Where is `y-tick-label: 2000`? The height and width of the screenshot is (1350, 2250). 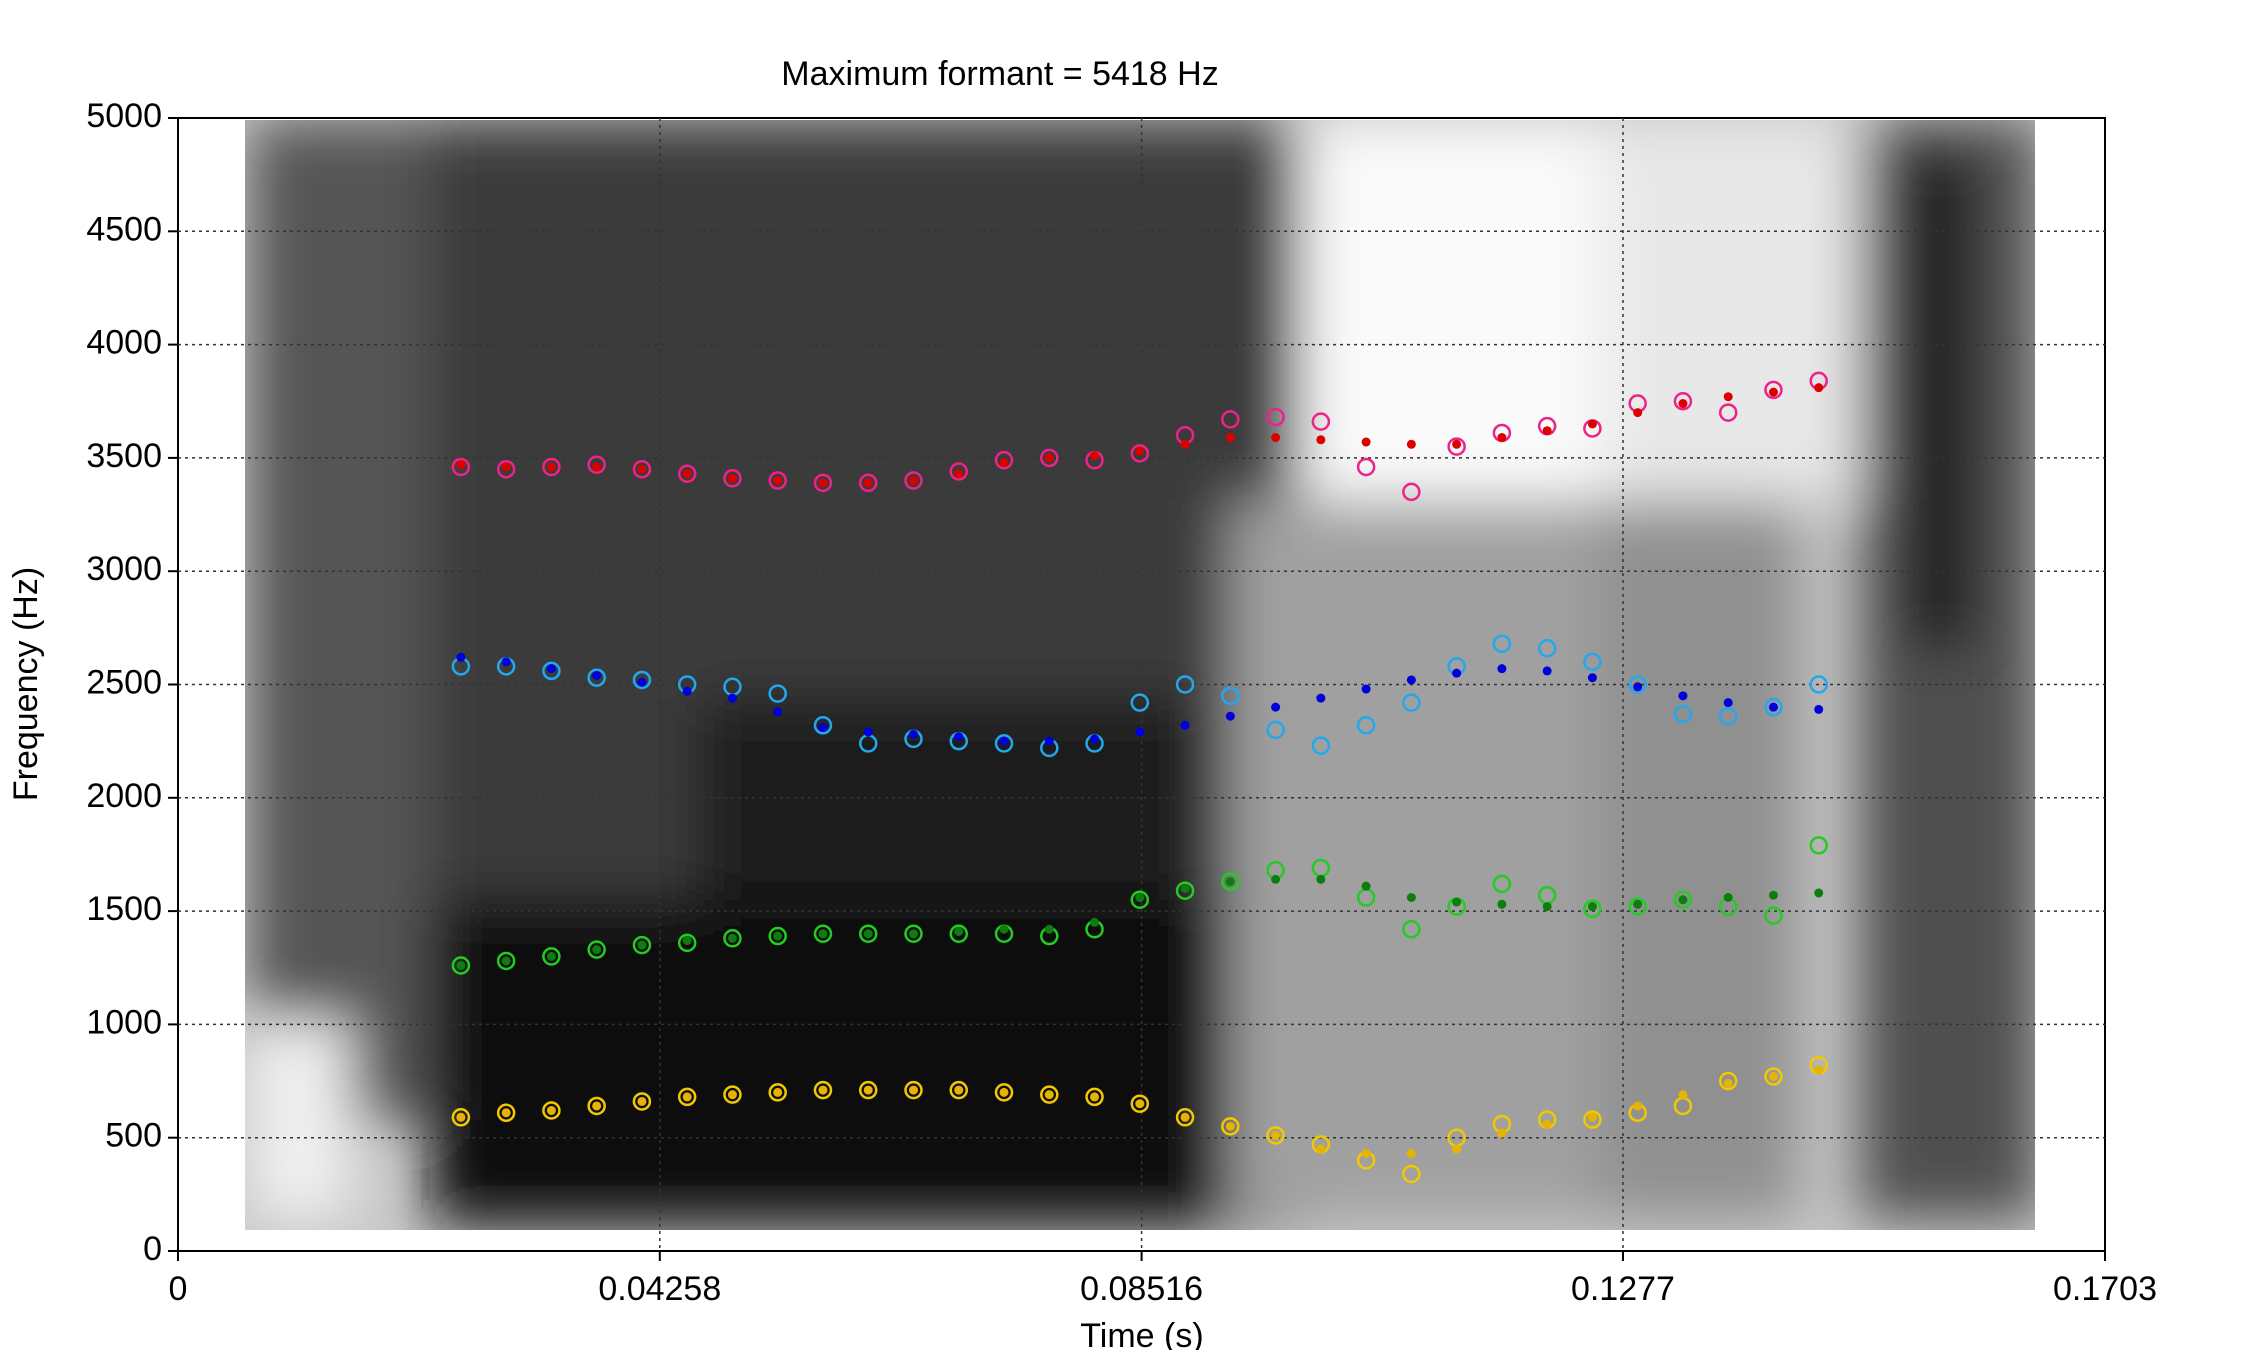
y-tick-label: 2000 is located at coordinates (124, 796).